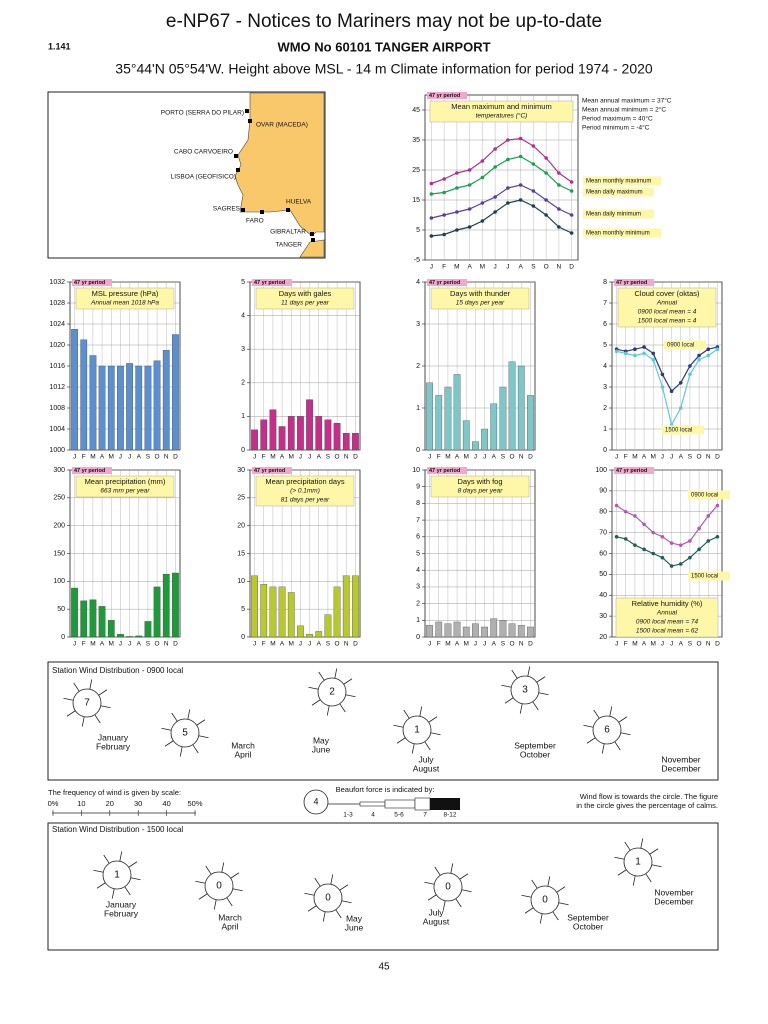 Image resolution: width=768 pixels, height=1024 pixels. I want to click on chart-note: 1500 local mean = 4, so click(667, 321).